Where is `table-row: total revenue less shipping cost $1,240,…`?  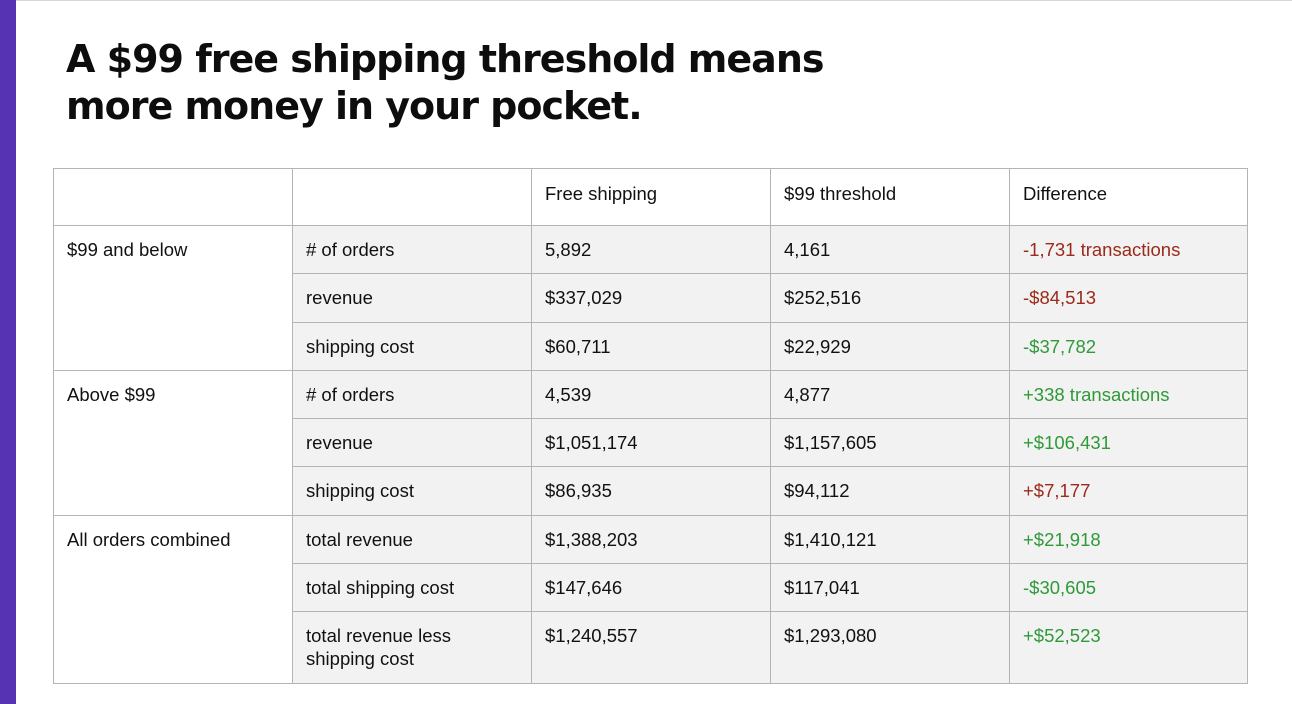 table-row: total revenue less shipping cost $1,240,… is located at coordinates (651, 648).